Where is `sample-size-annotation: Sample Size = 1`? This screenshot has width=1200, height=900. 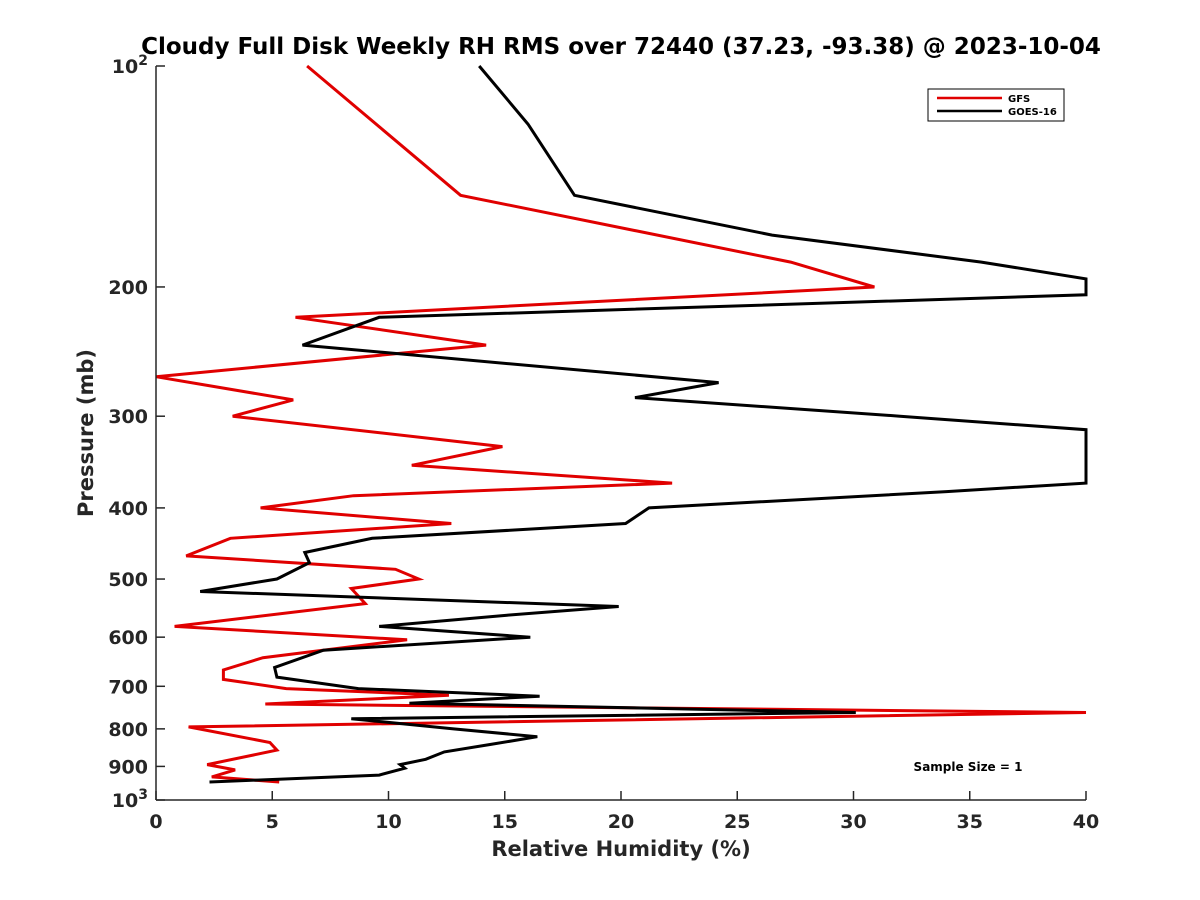
sample-size-annotation: Sample Size = 1 is located at coordinates (968, 767).